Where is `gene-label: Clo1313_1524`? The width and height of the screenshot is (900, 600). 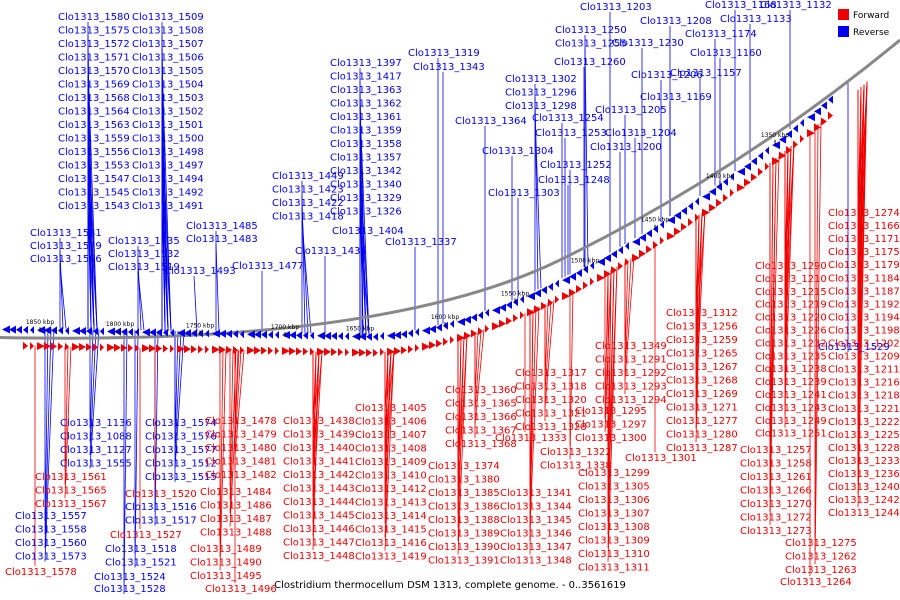
gene-label: Clo1313_1524 is located at coordinates (130, 577).